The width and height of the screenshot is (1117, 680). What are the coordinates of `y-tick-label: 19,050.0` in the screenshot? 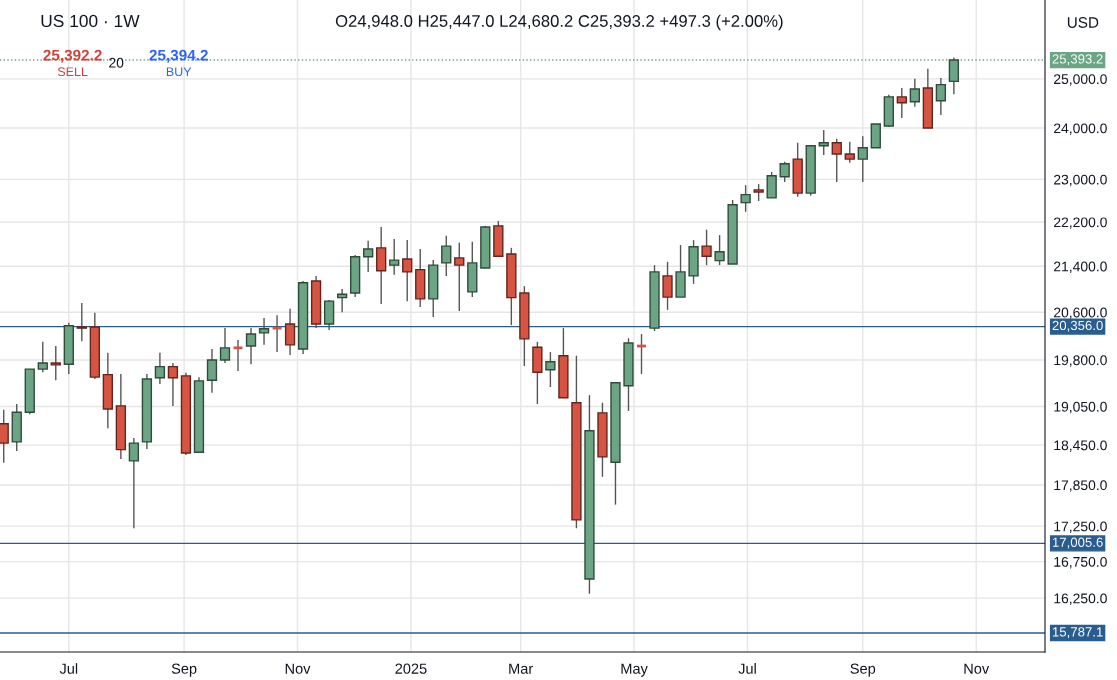 It's located at (1080, 407).